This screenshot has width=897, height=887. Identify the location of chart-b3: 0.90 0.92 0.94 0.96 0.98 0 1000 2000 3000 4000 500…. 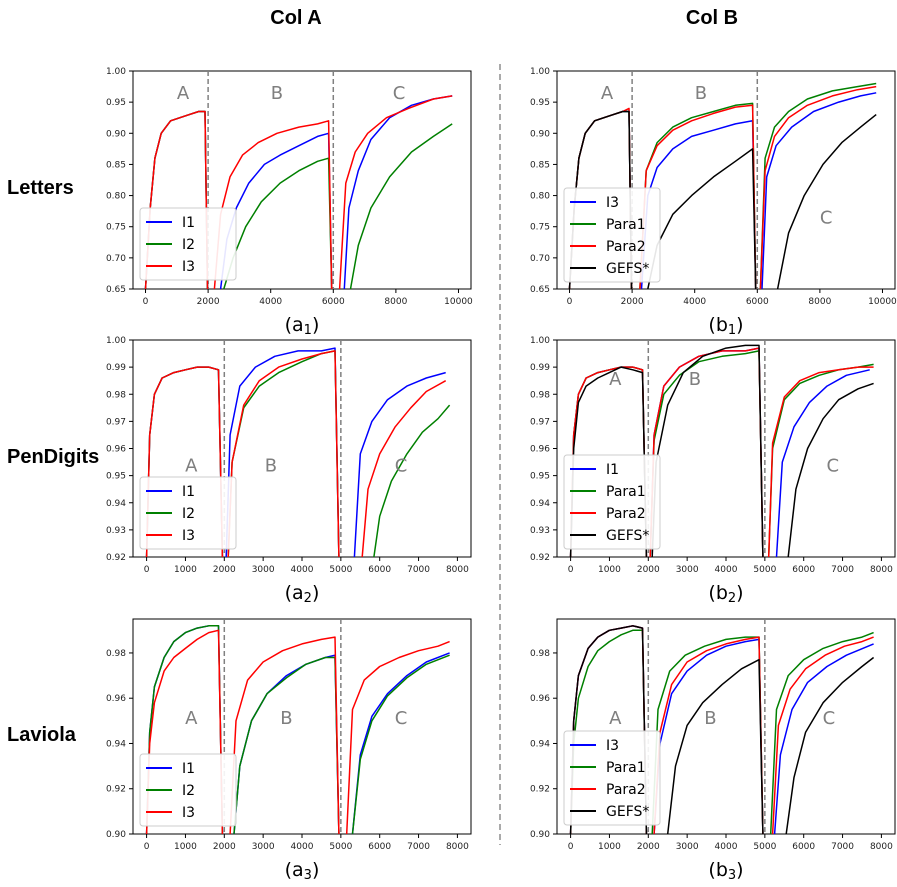
(713, 750).